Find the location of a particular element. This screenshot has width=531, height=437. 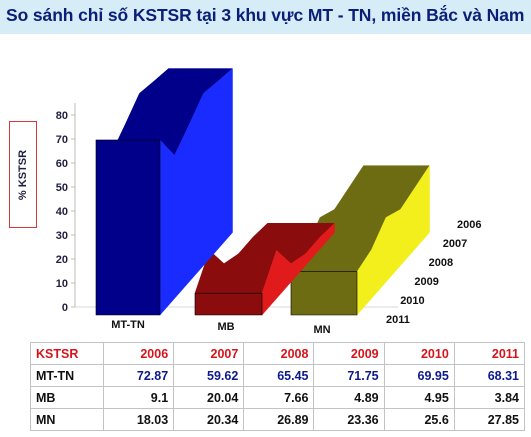

y-tick-label: 10 is located at coordinates (62, 284).